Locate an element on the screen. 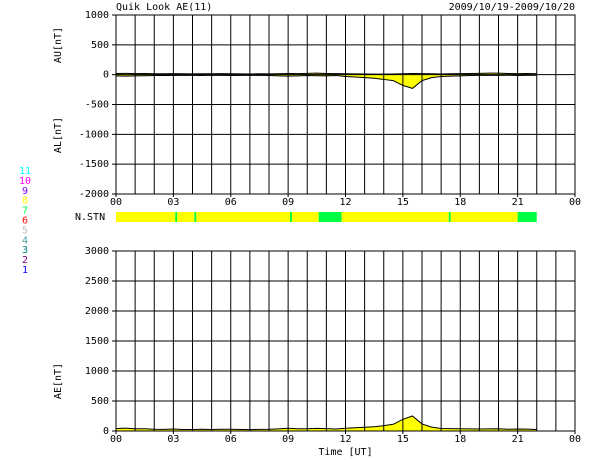  y-tick-label: 1500 is located at coordinates (97, 341).